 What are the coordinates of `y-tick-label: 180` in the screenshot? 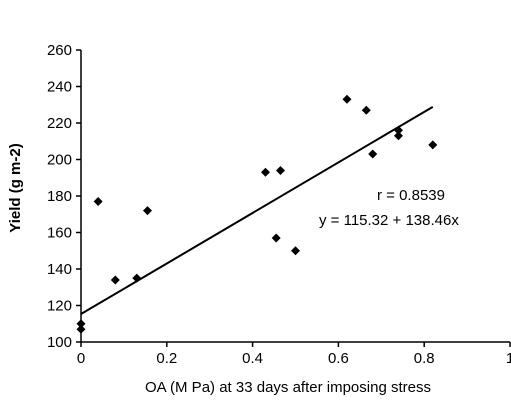 It's located at (59, 196).